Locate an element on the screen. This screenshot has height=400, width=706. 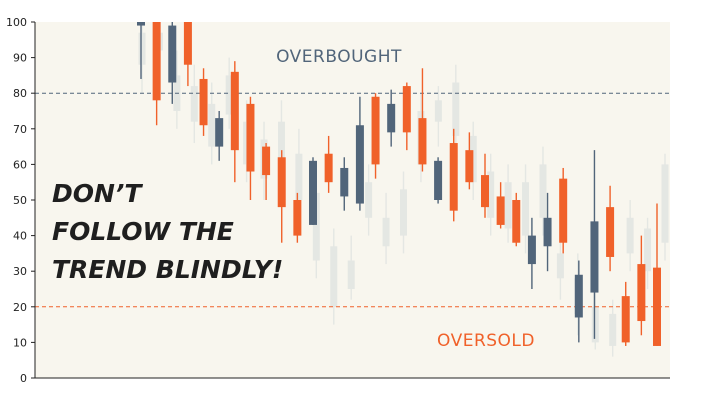
y-tick-label: 30 is located at coordinates (20, 271).